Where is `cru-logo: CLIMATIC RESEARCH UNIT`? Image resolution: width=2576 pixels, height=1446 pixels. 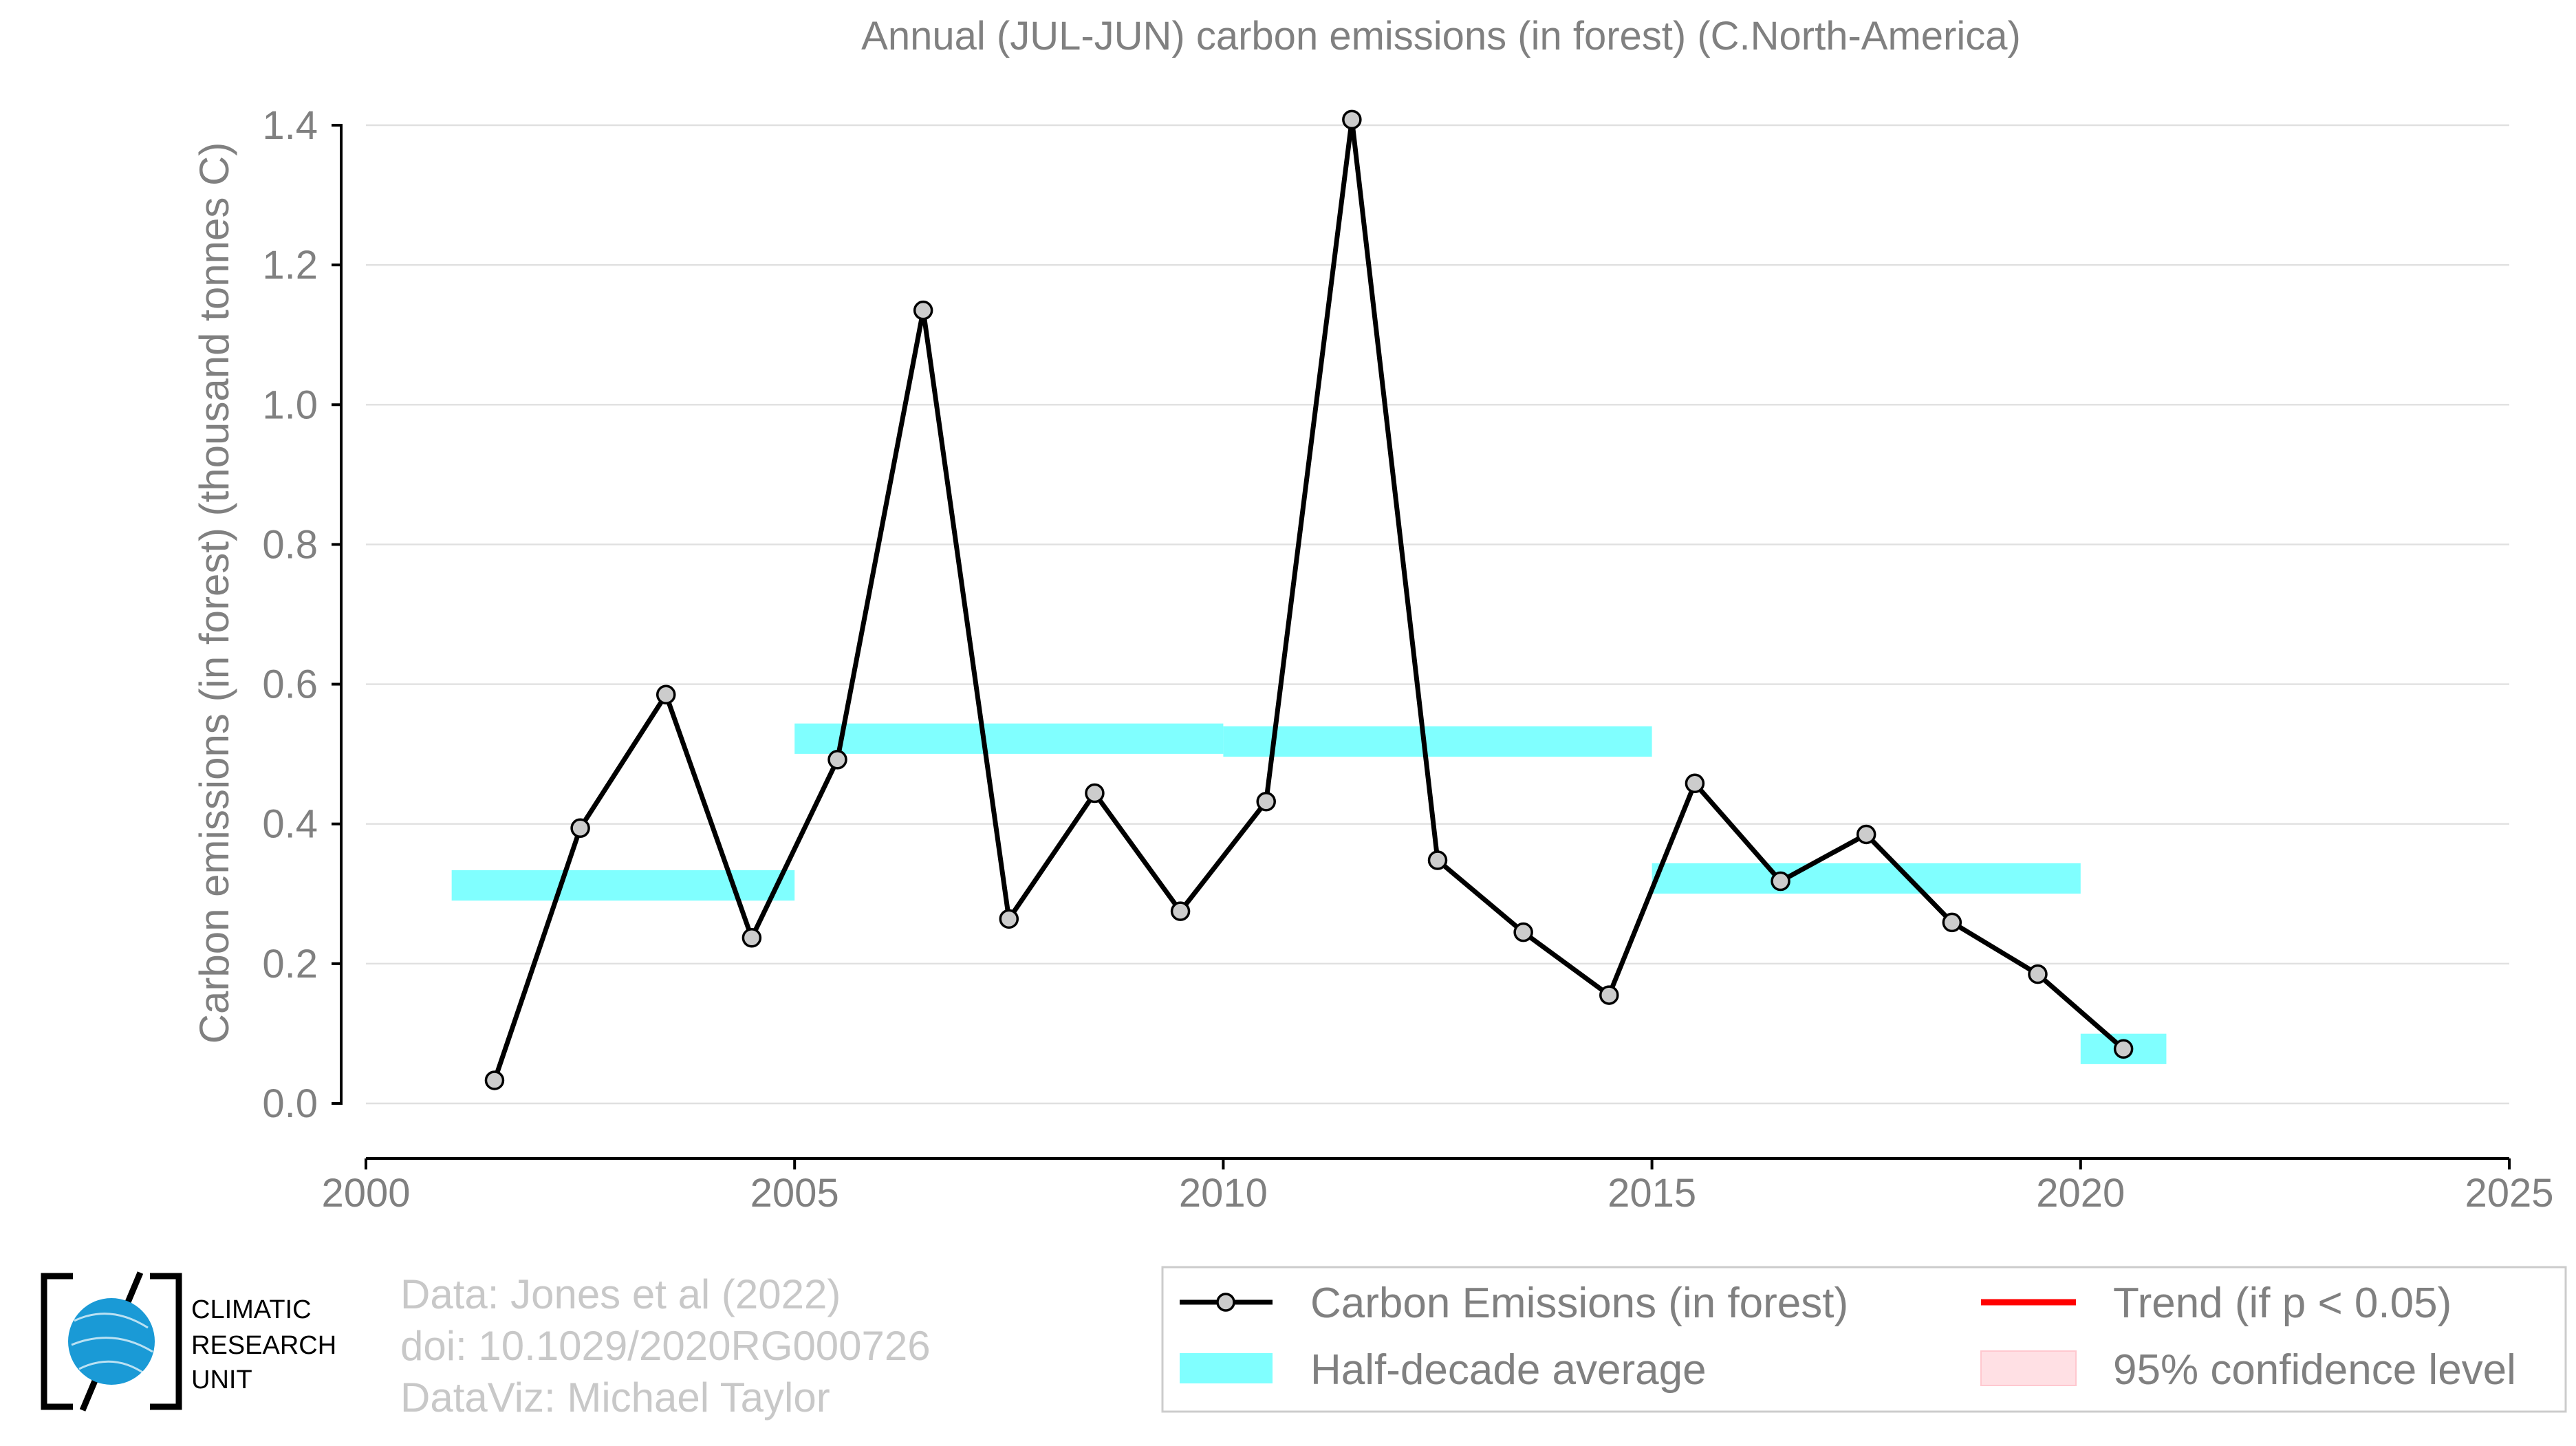 cru-logo: CLIMATIC RESEARCH UNIT is located at coordinates (188, 1341).